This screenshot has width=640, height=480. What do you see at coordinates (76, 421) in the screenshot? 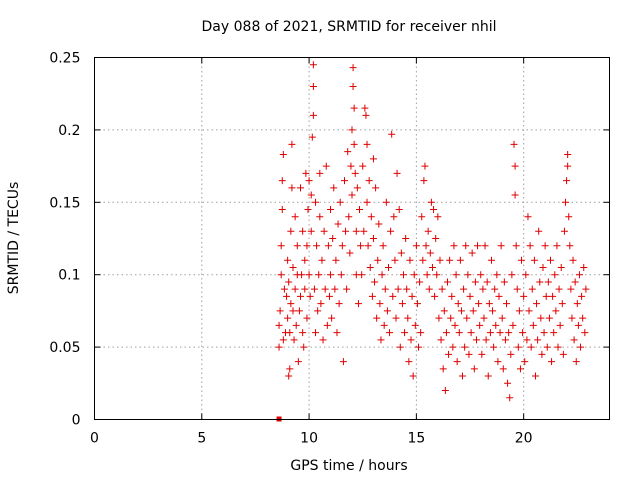
I see `y-tick-label: 0` at bounding box center [76, 421].